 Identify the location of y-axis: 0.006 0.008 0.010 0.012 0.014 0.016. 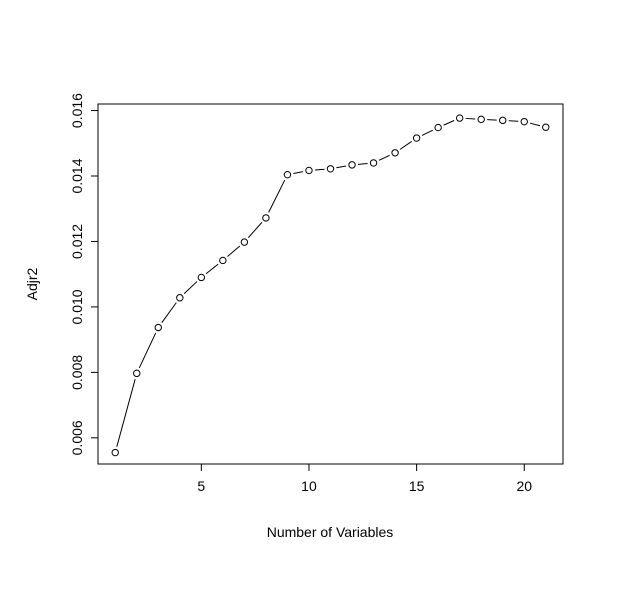
(83, 274).